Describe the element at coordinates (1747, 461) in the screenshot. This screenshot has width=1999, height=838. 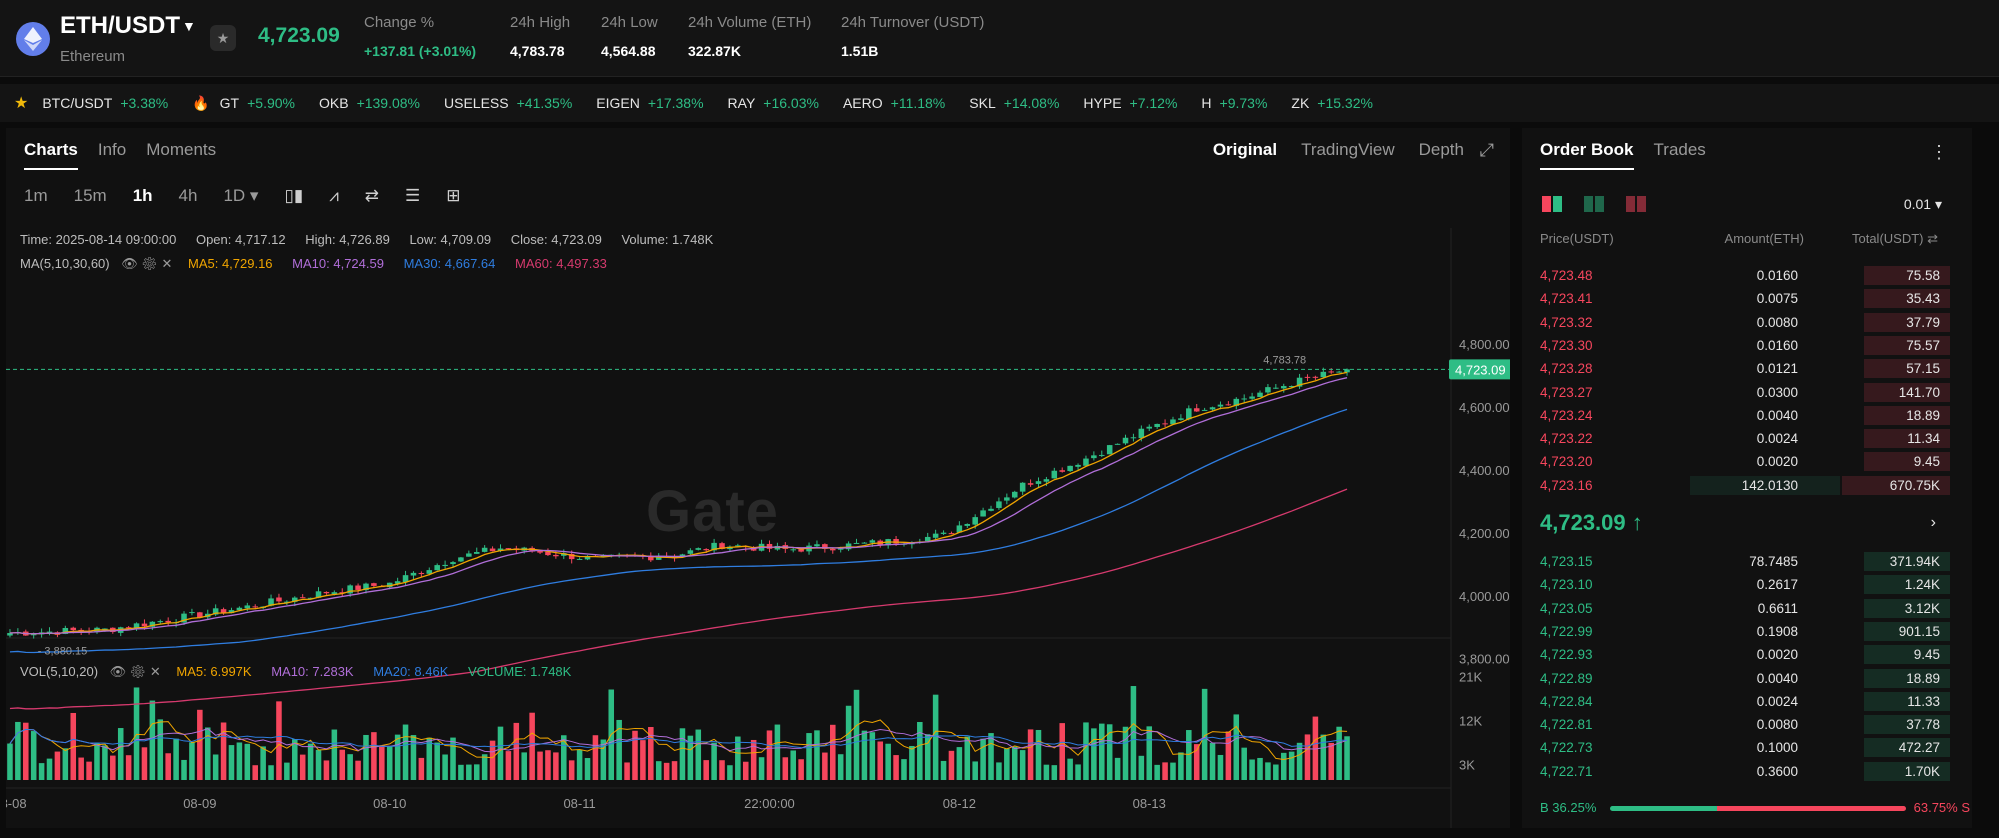
I see `ask-row: 4,723.20 0.0020 9.45` at that location.